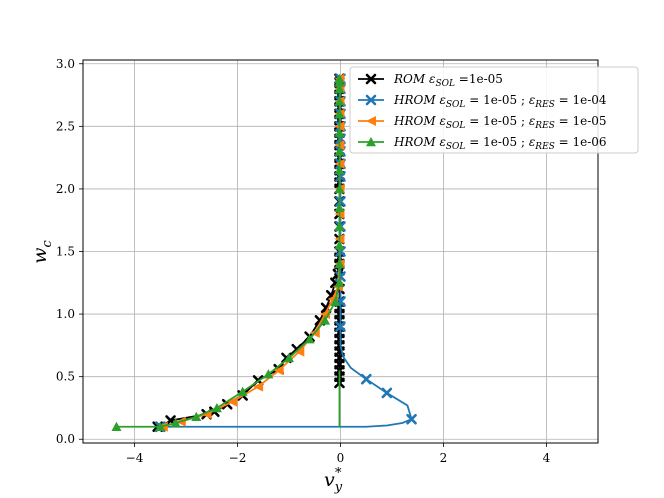  What do you see at coordinates (65, 252) in the screenshot?
I see `y-tick-label: 1.5` at bounding box center [65, 252].